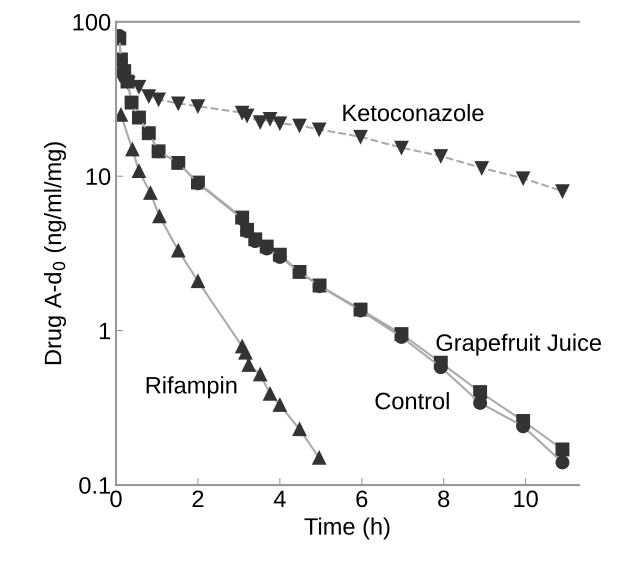 This screenshot has height=574, width=634. Describe the element at coordinates (280, 498) in the screenshot. I see `x-tick-label: 4` at that location.